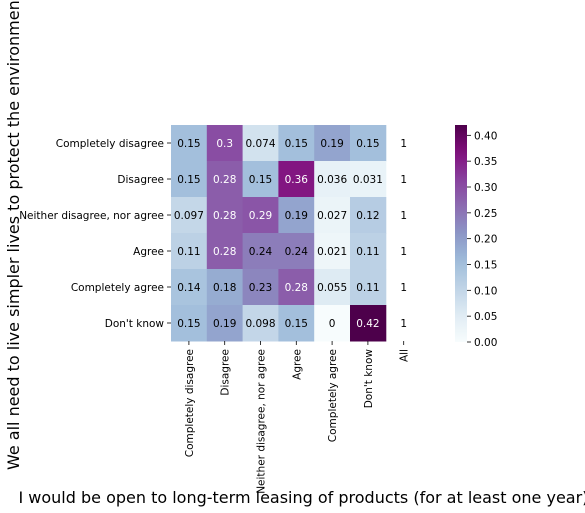 This screenshot has height=513, width=585. I want to click on cell-value-label: 0.055, so click(332, 288).